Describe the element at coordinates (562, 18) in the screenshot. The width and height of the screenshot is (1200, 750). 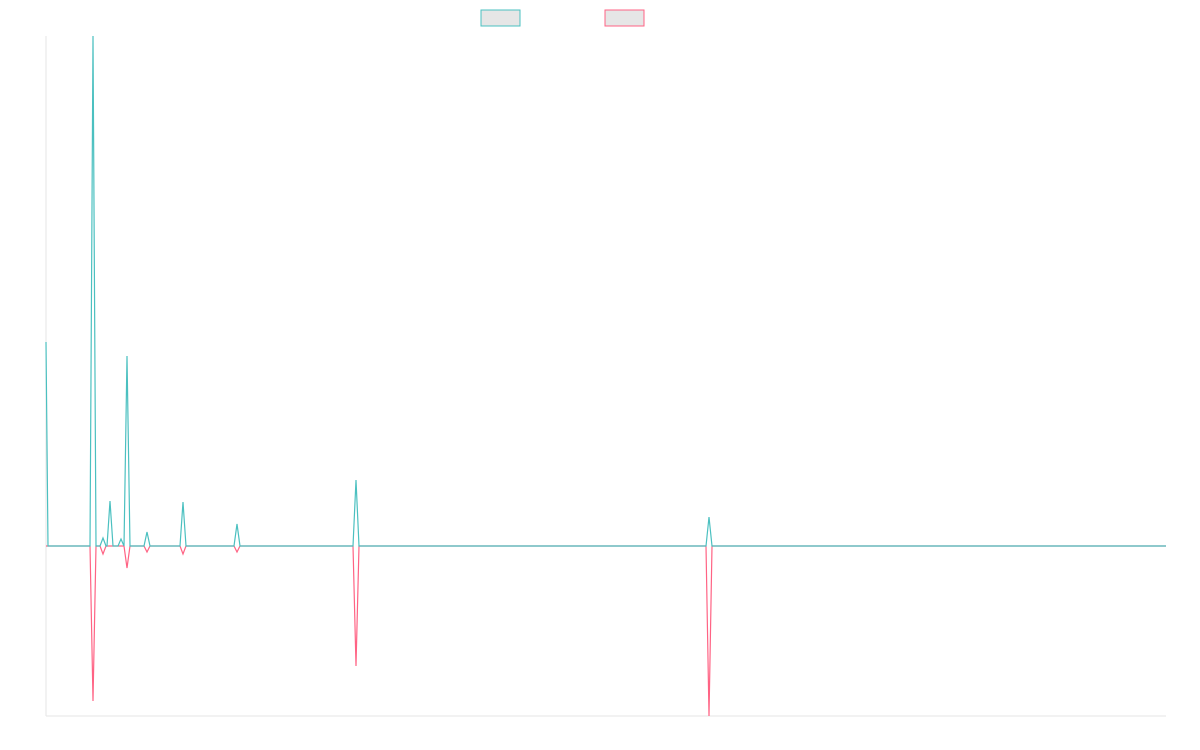
I see `legend` at that location.